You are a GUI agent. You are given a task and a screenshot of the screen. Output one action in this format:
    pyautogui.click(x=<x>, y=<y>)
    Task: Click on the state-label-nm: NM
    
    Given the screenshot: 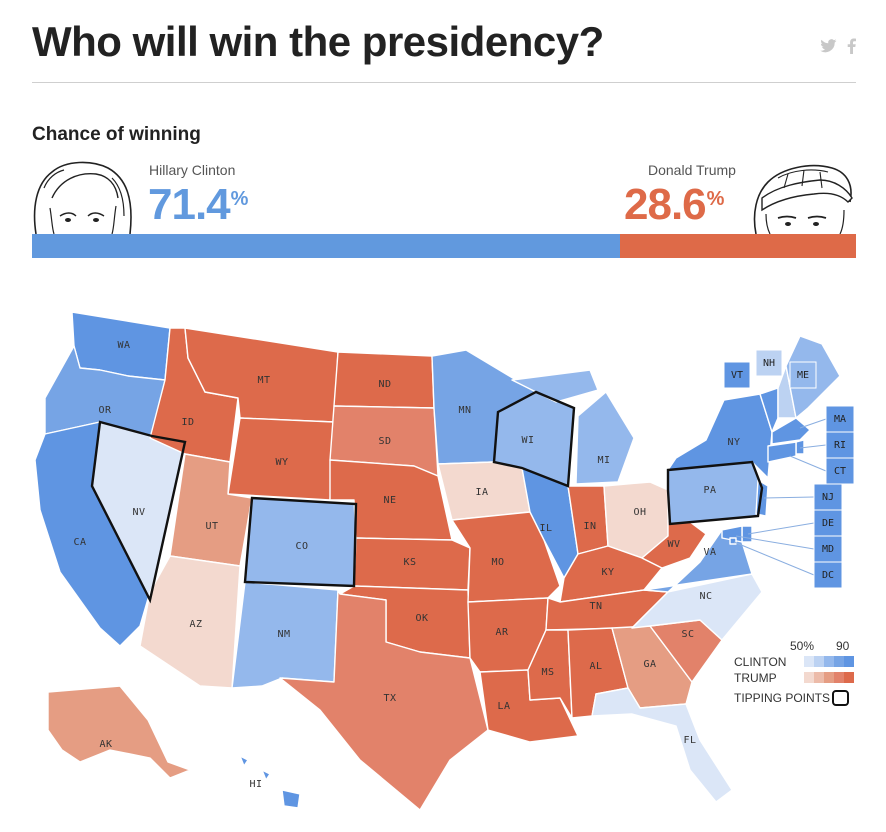 What is the action you would take?
    pyautogui.click(x=283, y=634)
    